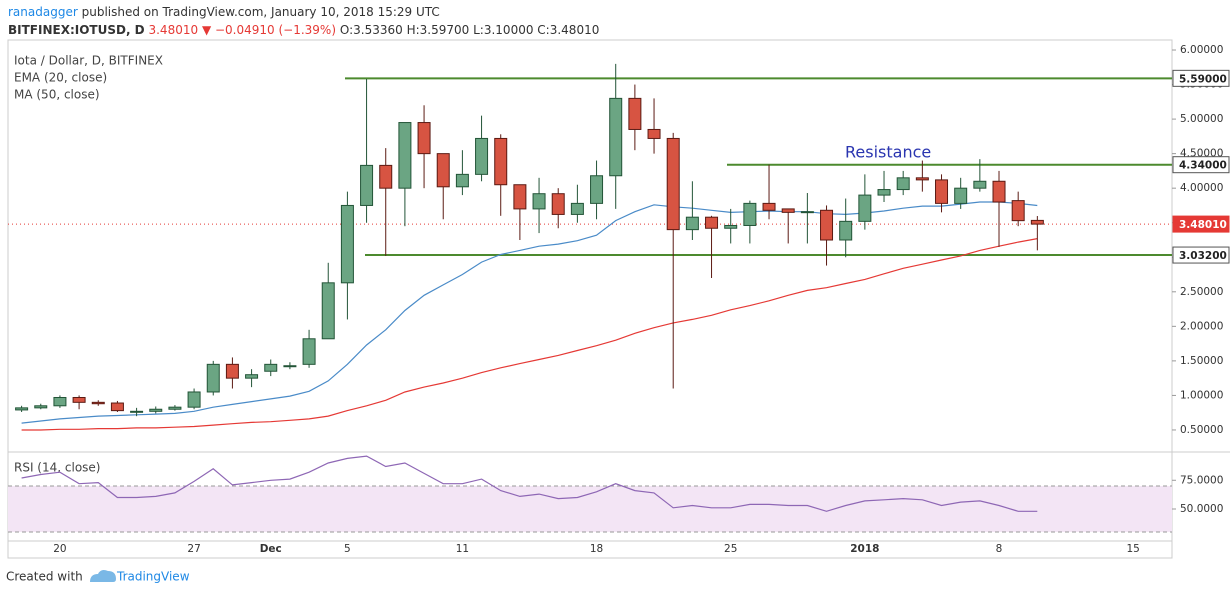  What do you see at coordinates (575, 30) in the screenshot?
I see `ohlc-value: 3.48010` at bounding box center [575, 30].